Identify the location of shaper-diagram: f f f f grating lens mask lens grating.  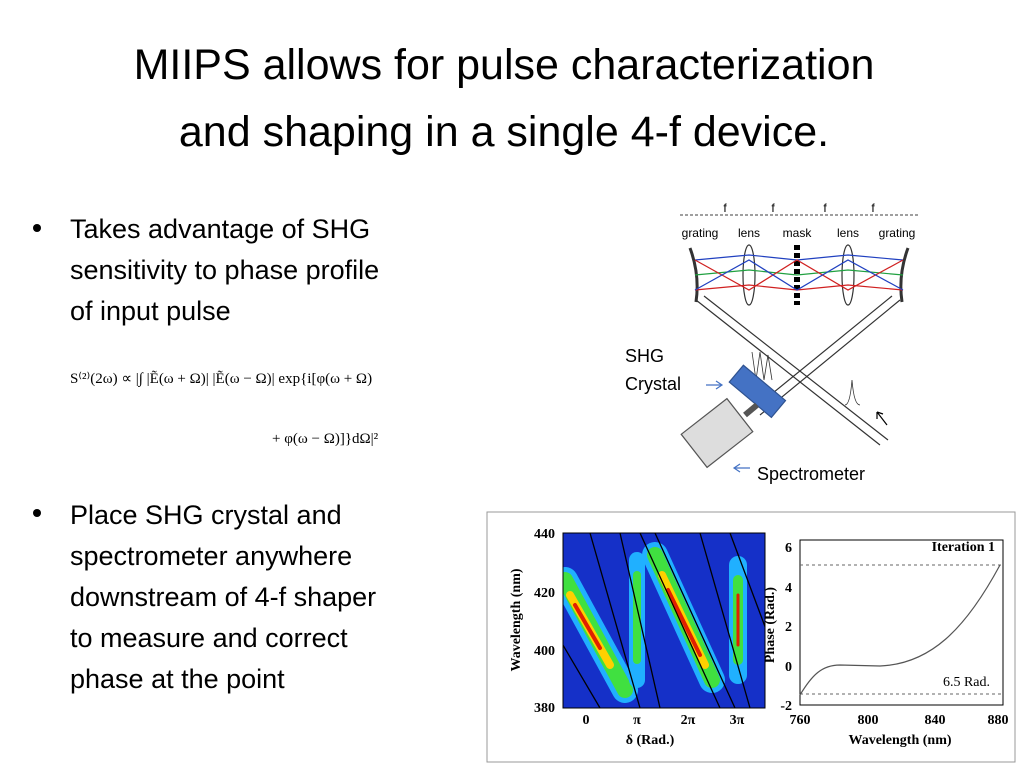
(800, 337).